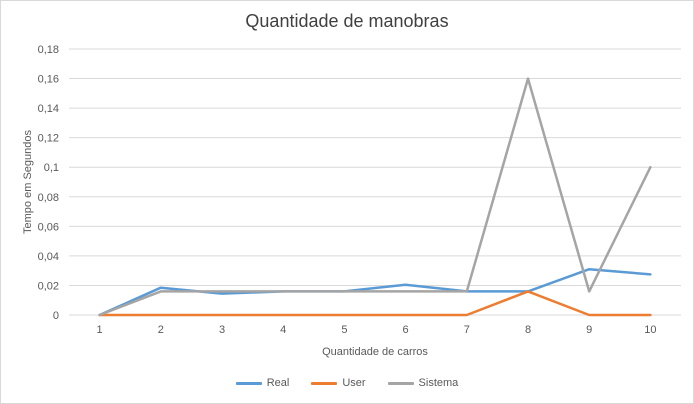 The image size is (694, 404). I want to click on y-tick-label: 0,12, so click(48, 139).